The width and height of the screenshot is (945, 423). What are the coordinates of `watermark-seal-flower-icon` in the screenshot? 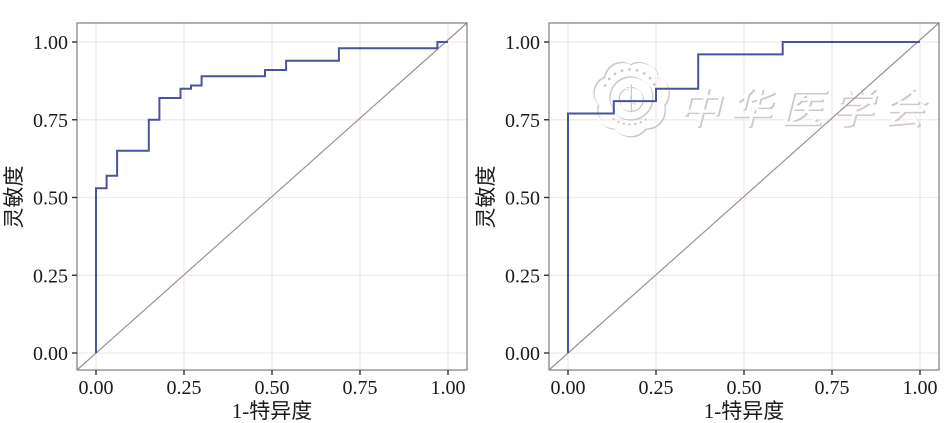 It's located at (630, 98).